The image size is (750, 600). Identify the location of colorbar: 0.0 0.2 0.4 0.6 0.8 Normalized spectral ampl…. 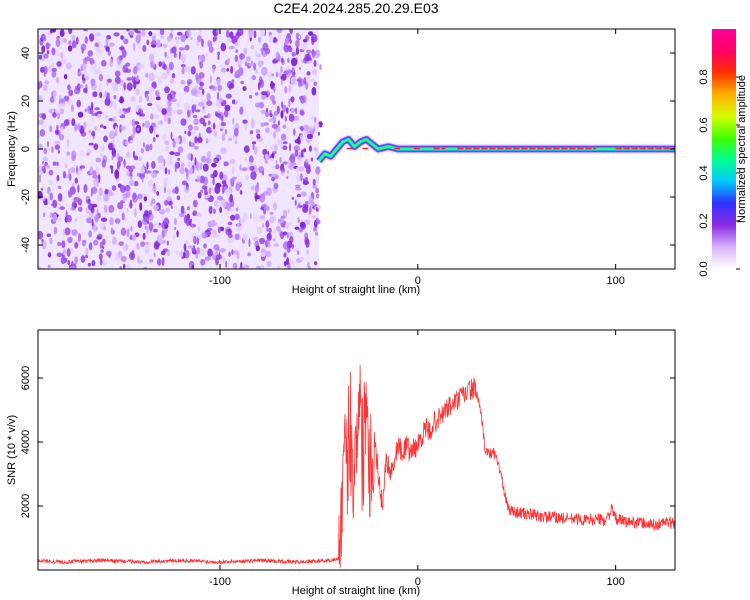
(723, 153).